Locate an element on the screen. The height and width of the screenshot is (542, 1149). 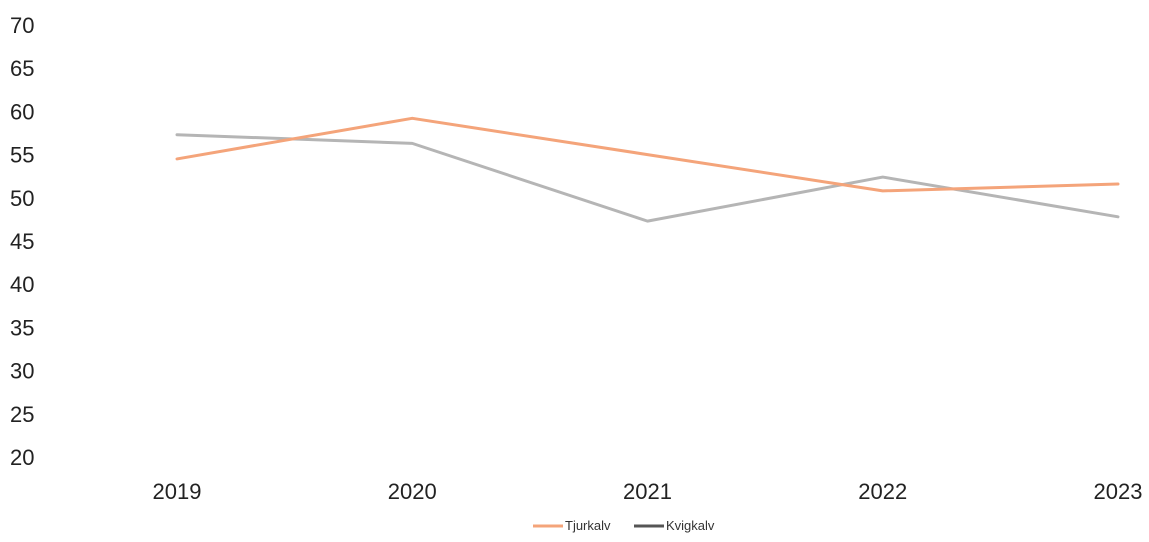
y-tick-label: 20 is located at coordinates (22, 457).